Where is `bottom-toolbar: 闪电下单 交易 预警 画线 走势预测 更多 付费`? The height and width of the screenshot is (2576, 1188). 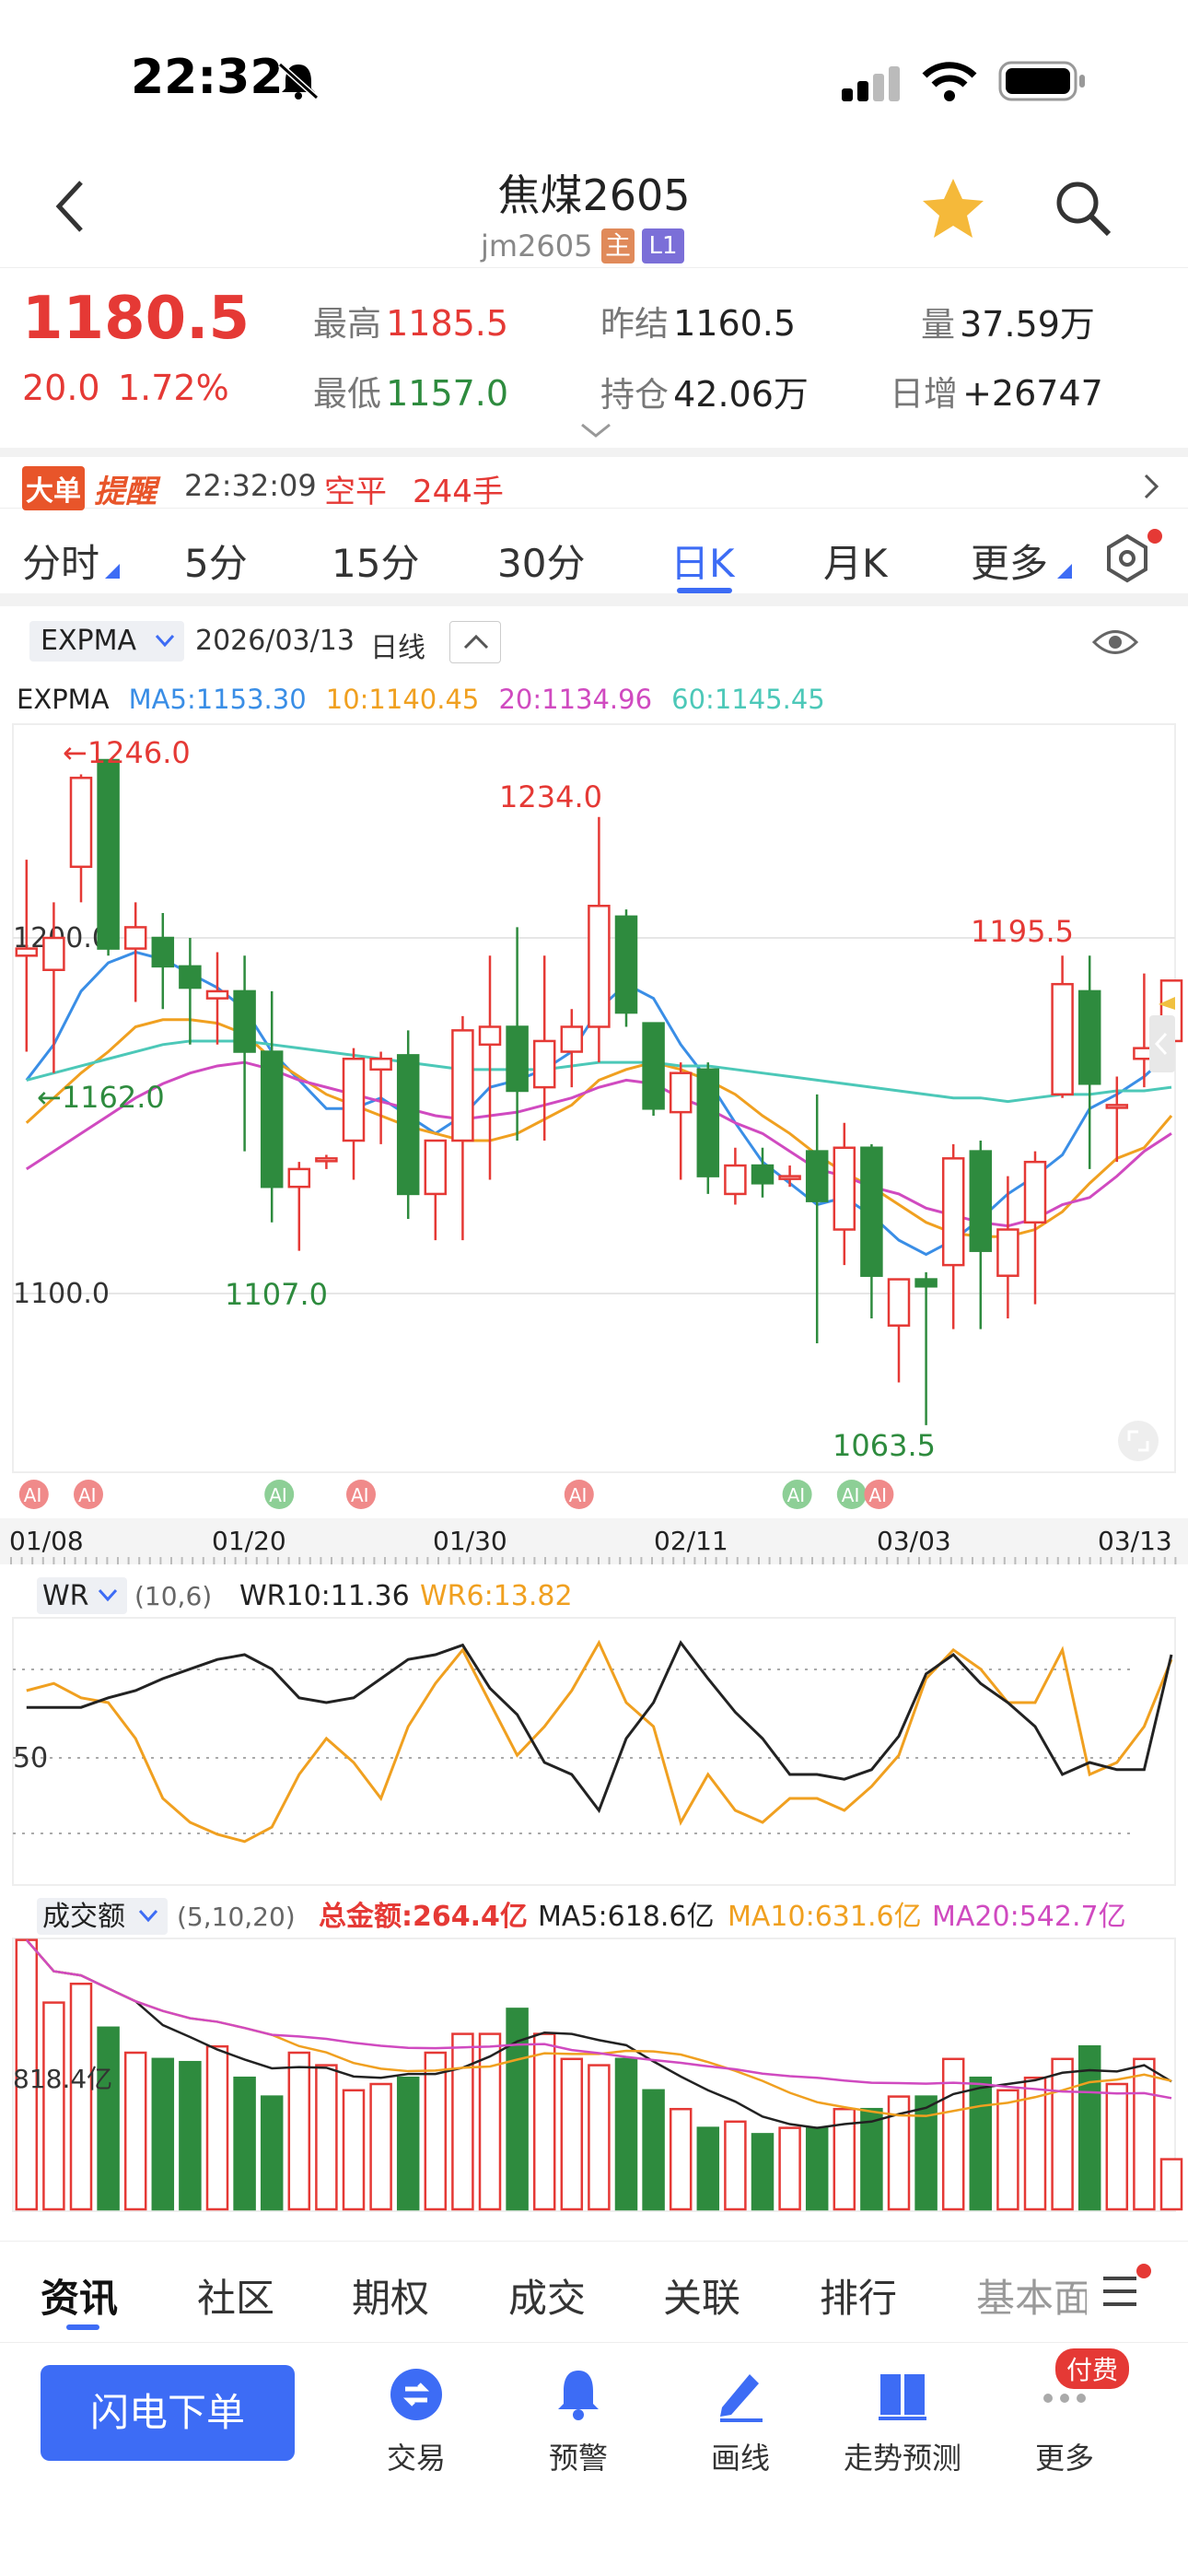
bottom-toolbar: 闪电下单 交易 预警 画线 走势预测 更多 付费 is located at coordinates (594, 2459).